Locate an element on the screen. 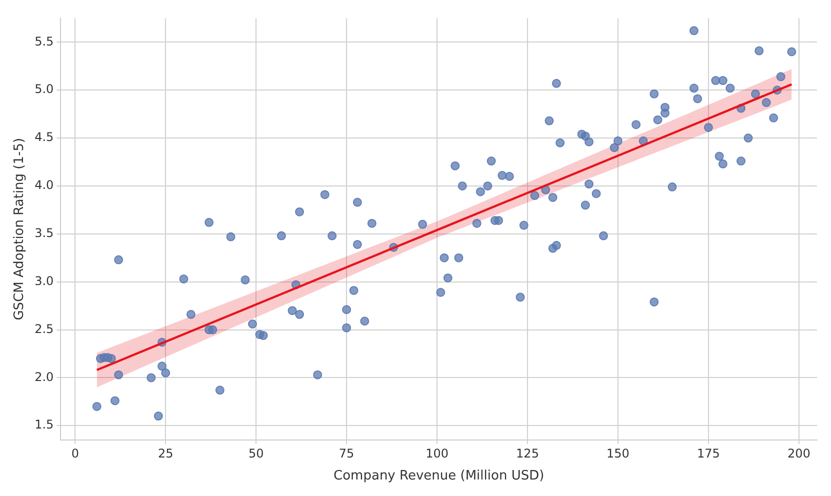 Image resolution: width=831 pixels, height=496 pixels. y-tick-label: 5.5 is located at coordinates (44, 41).